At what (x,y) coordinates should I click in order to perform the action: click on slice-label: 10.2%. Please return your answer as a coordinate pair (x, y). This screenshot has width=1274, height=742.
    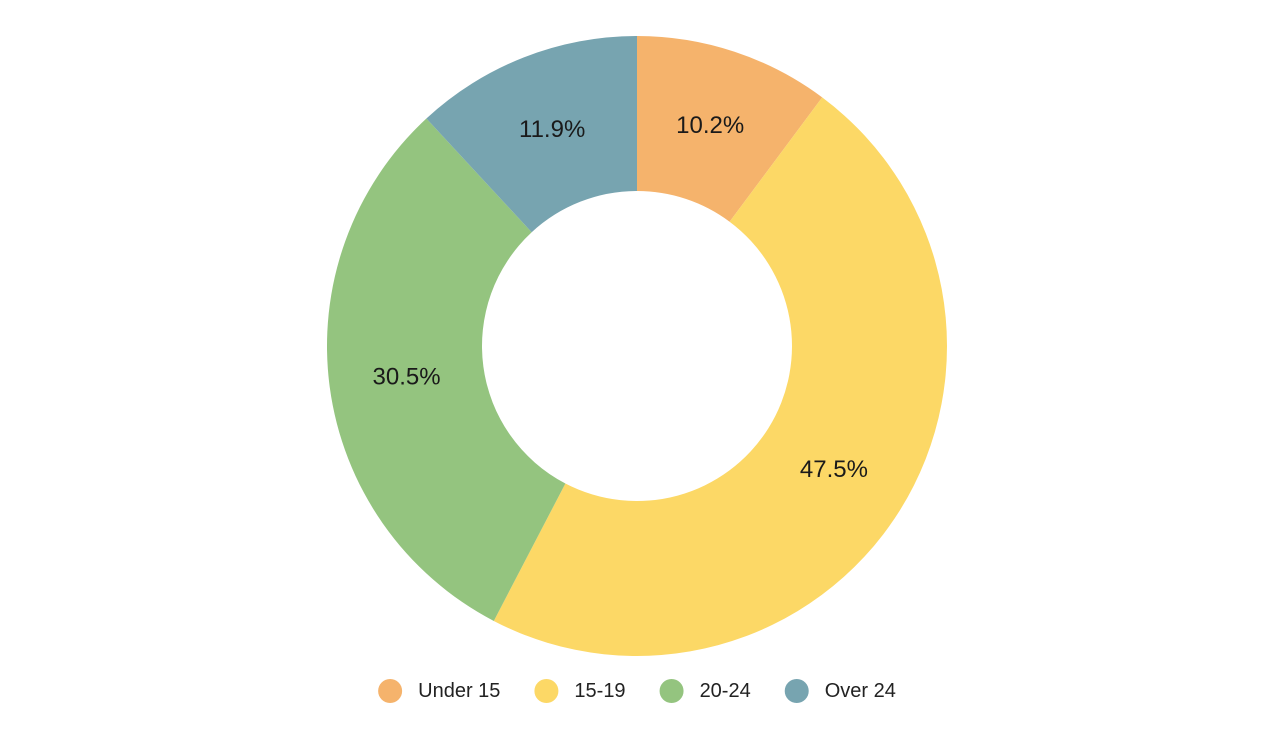
    Looking at the image, I should click on (710, 125).